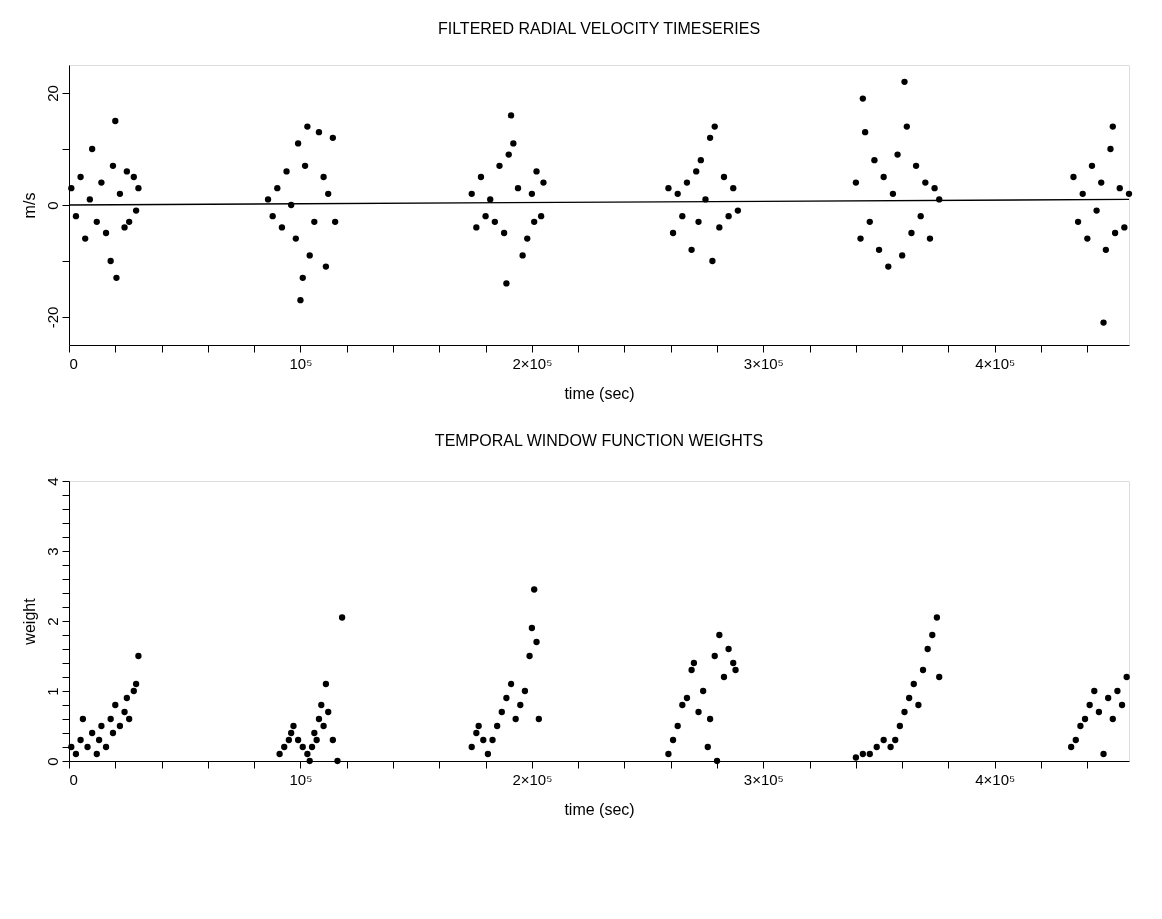  What do you see at coordinates (52, 551) in the screenshot?
I see `y-tick-label: 3` at bounding box center [52, 551].